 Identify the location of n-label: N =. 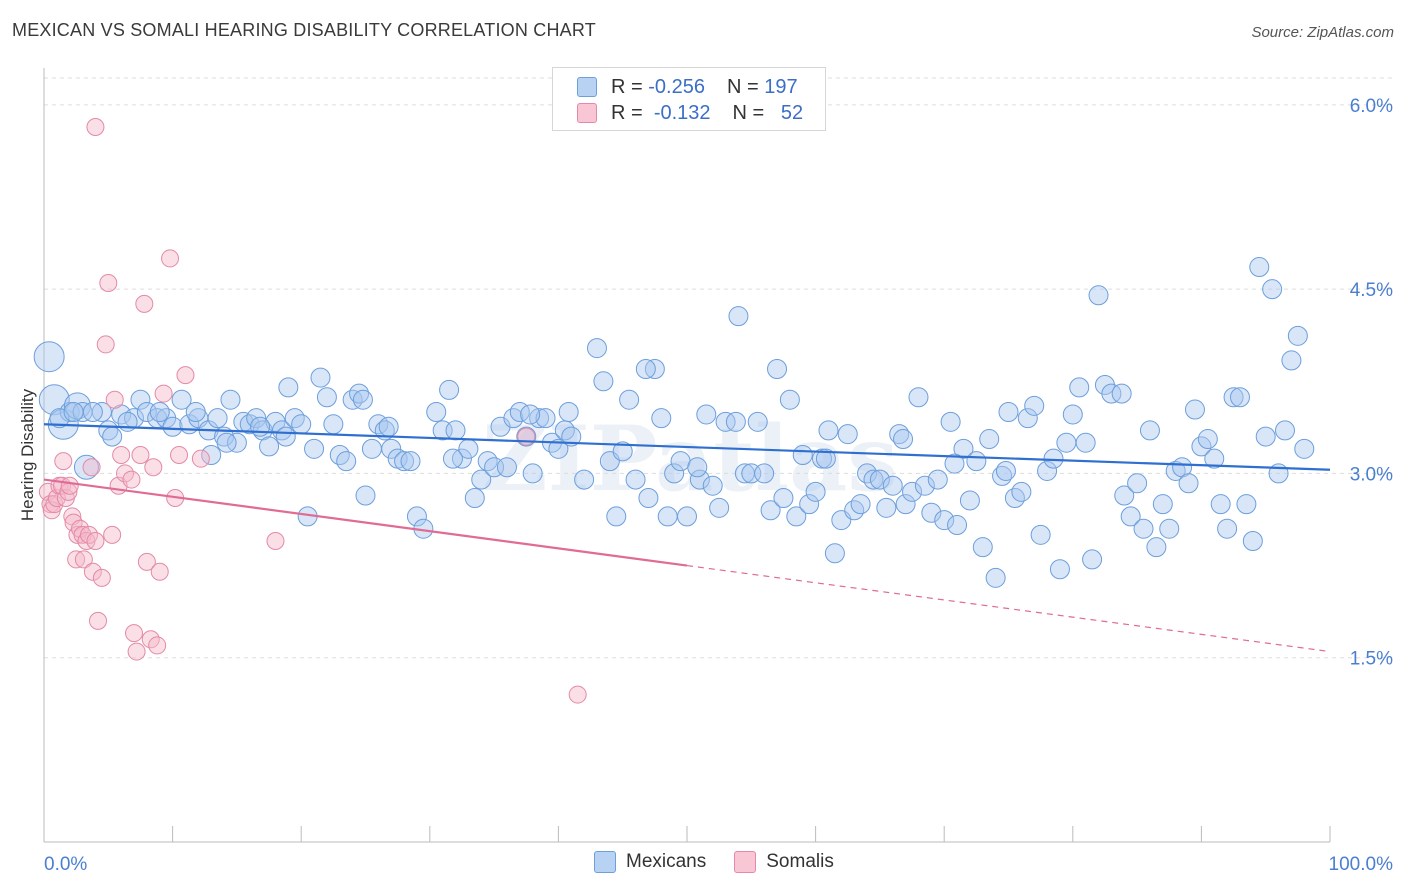
(748, 112).